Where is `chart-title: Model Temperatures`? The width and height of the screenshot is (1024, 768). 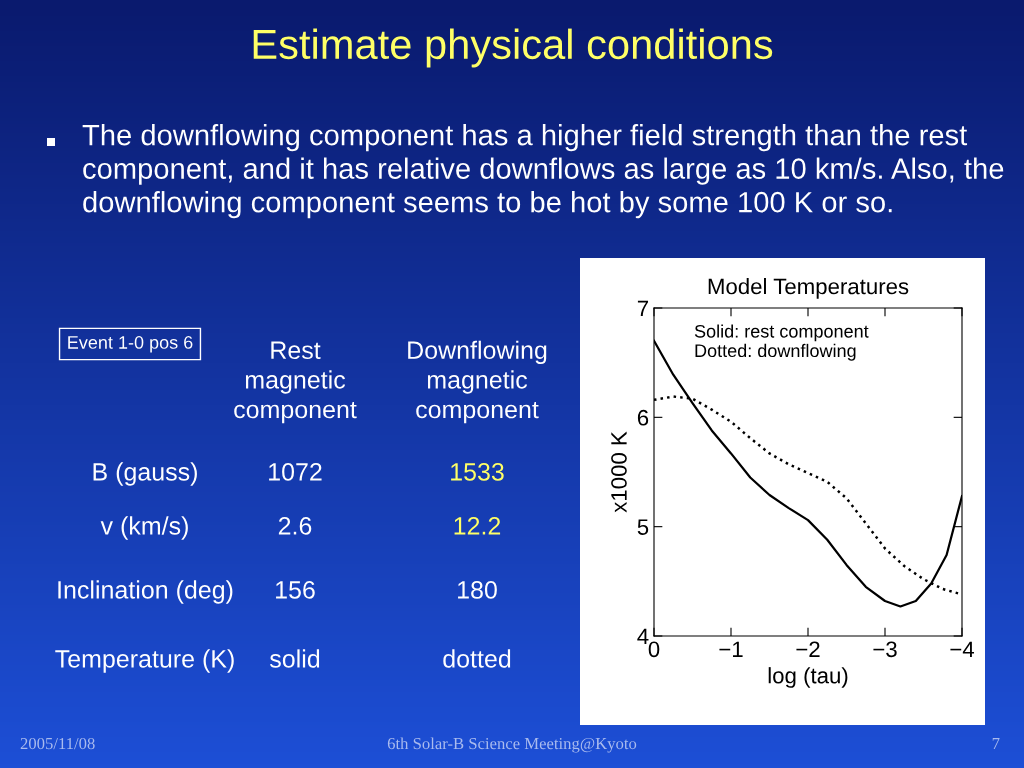 chart-title: Model Temperatures is located at coordinates (808, 288).